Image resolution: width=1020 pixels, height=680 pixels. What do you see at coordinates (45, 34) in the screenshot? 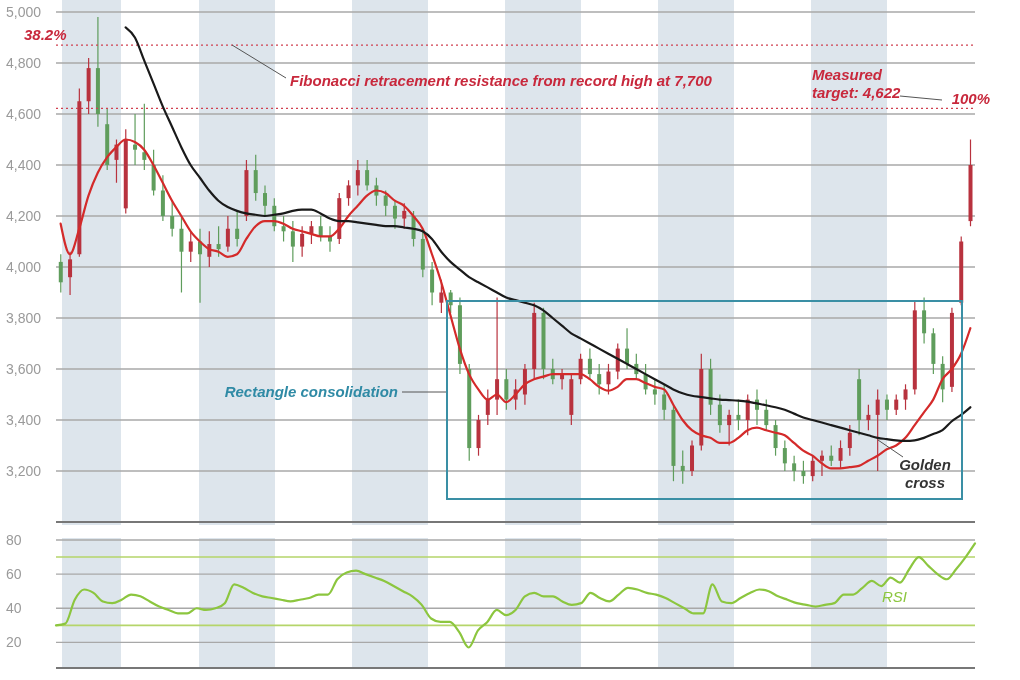
I see `annotation: 38.2%` at bounding box center [45, 34].